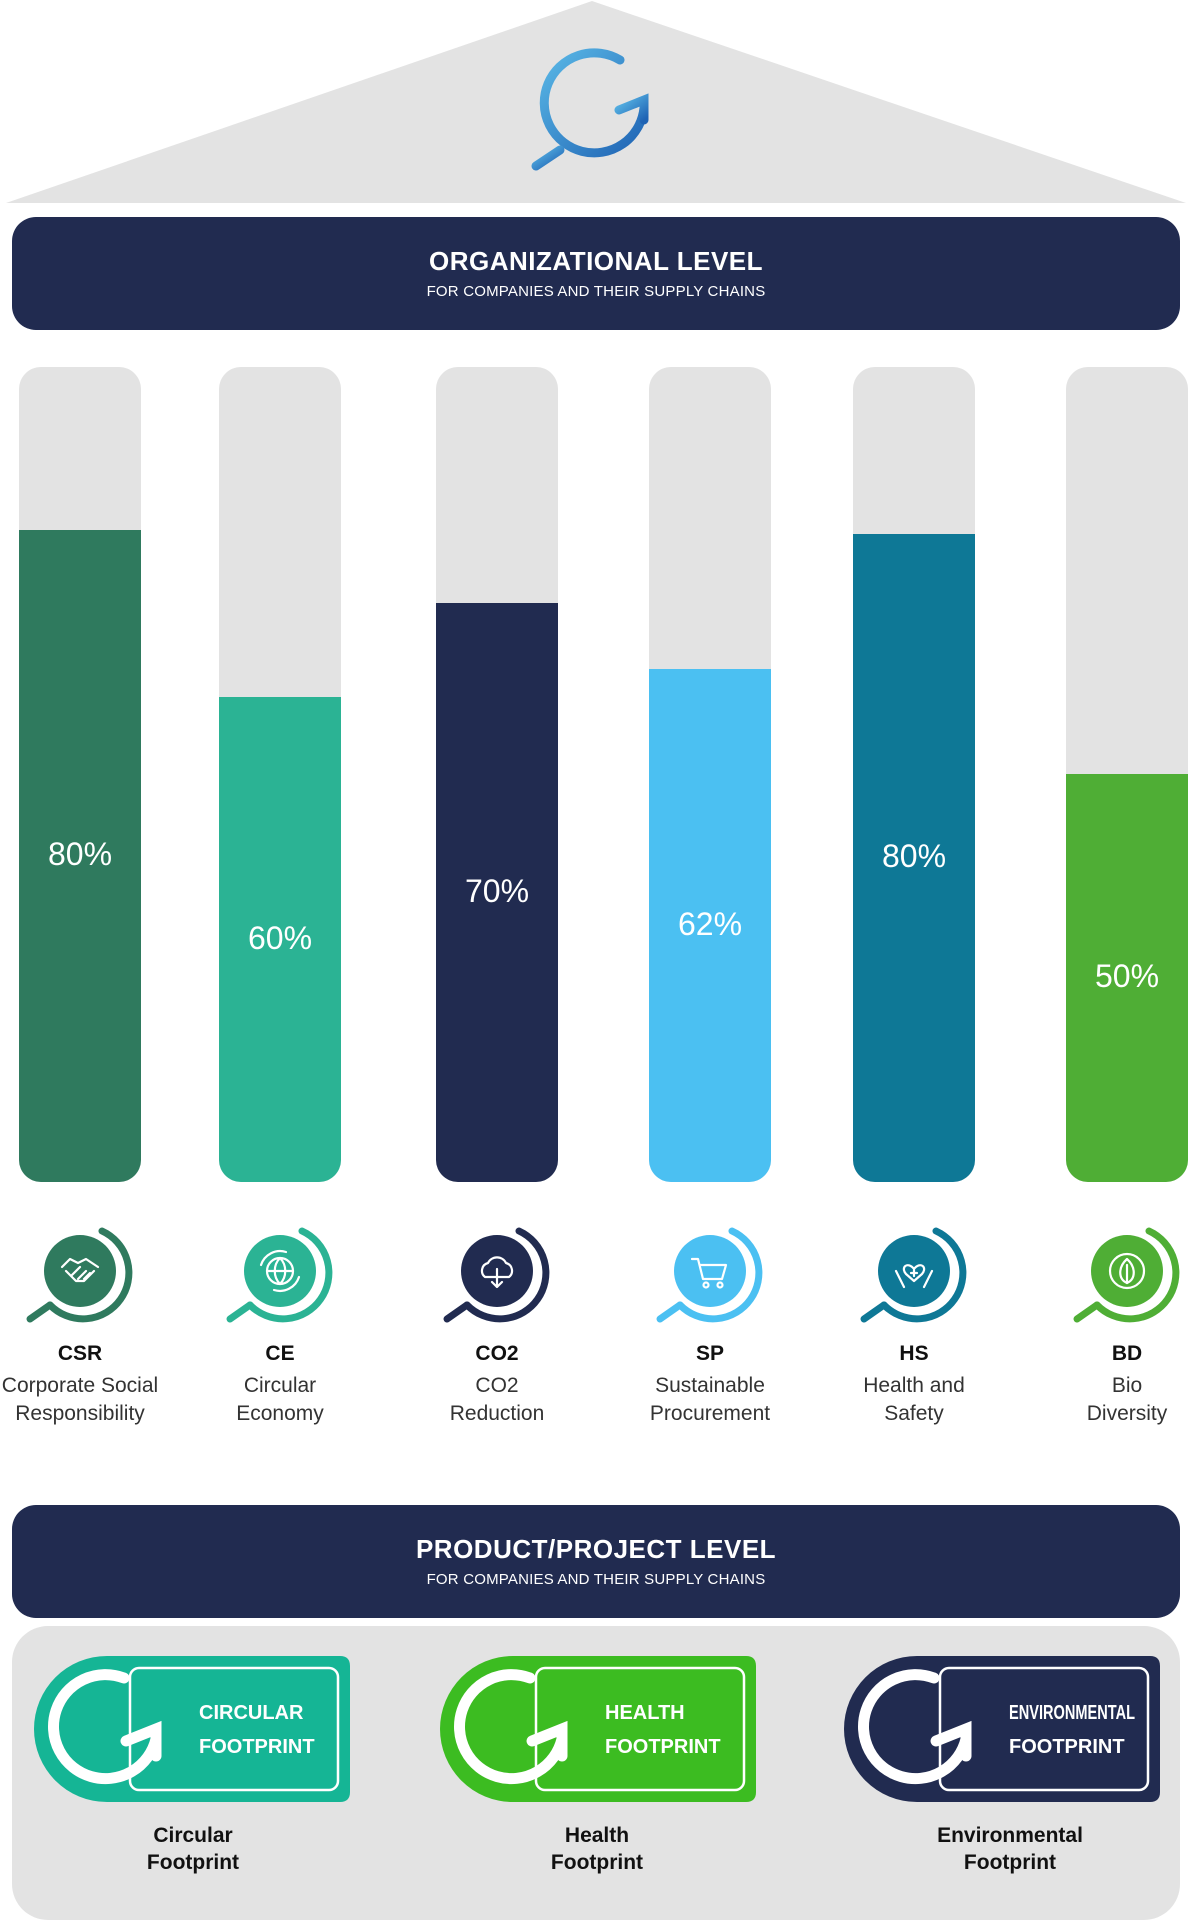 This screenshot has width=1192, height=1920. I want to click on pillar-code-label: CE, so click(280, 1353).